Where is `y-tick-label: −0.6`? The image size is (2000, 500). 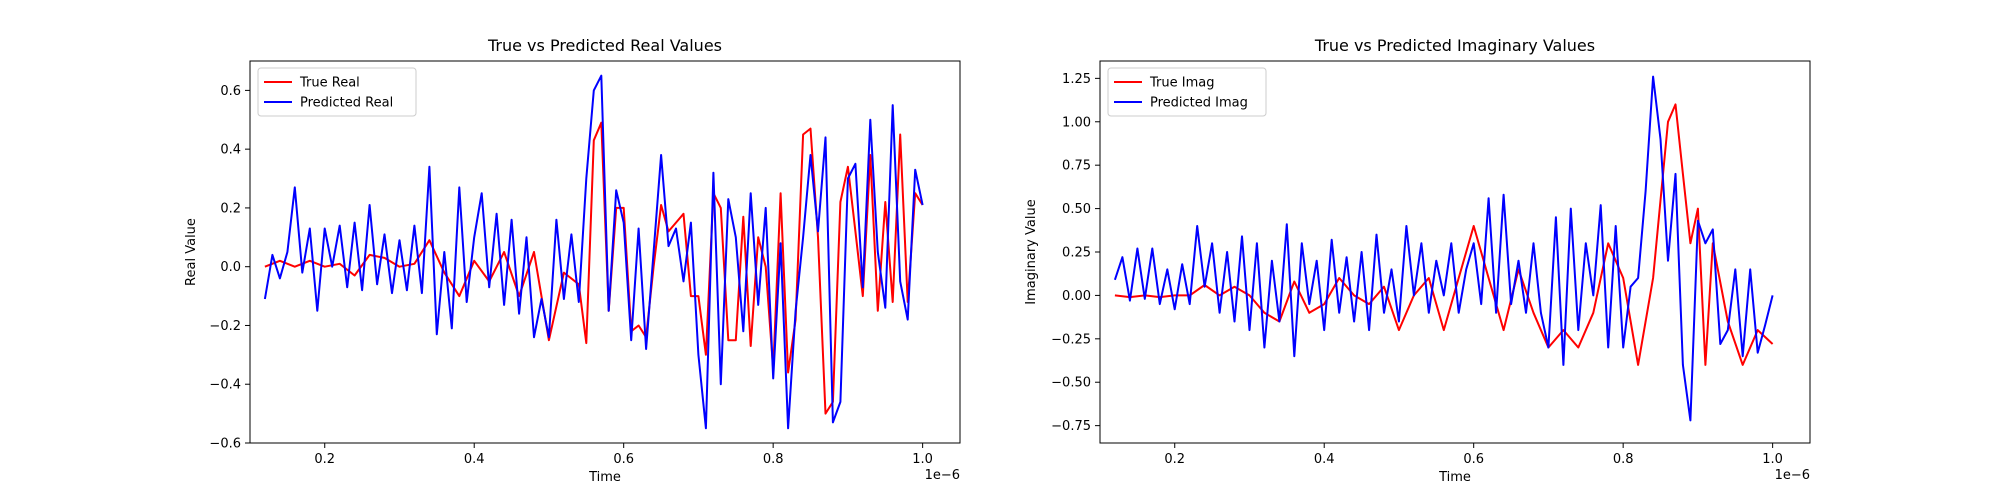
y-tick-label: −0.6 is located at coordinates (225, 444).